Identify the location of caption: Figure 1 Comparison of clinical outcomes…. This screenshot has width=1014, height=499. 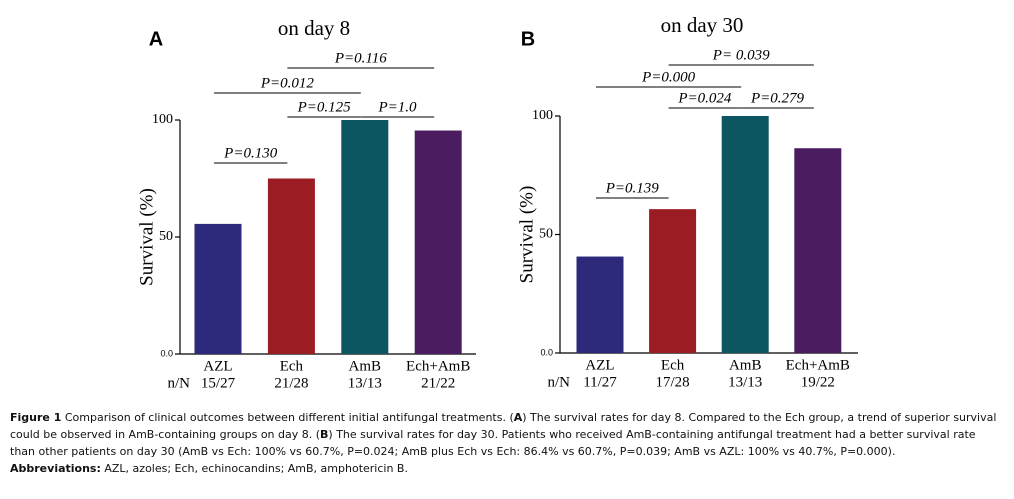
(506, 443).